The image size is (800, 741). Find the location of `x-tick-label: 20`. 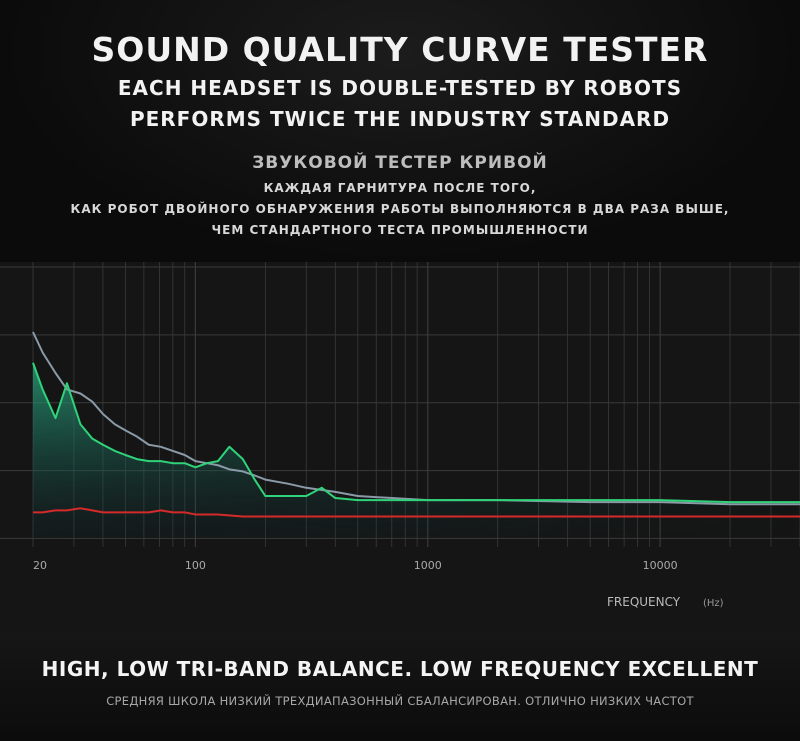

x-tick-label: 20 is located at coordinates (40, 565).